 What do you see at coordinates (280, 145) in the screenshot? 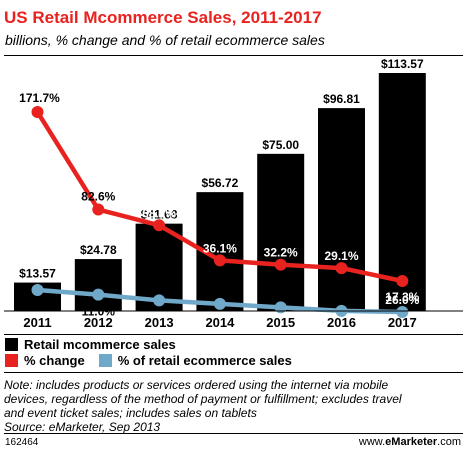
I see `bar-value-label-2015: $75.00` at bounding box center [280, 145].